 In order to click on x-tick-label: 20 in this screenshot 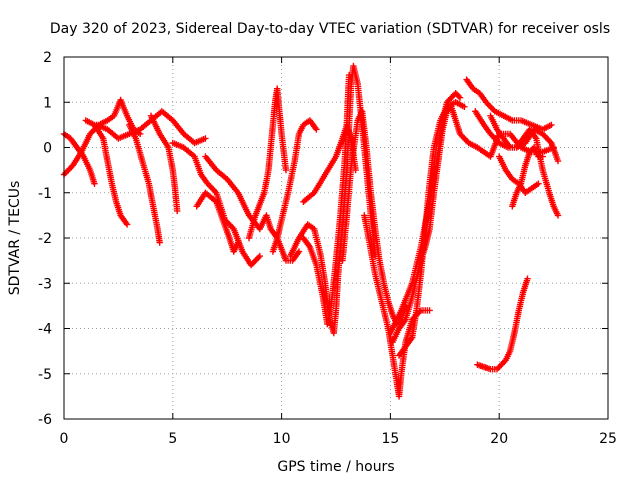, I will do `click(499, 439)`.